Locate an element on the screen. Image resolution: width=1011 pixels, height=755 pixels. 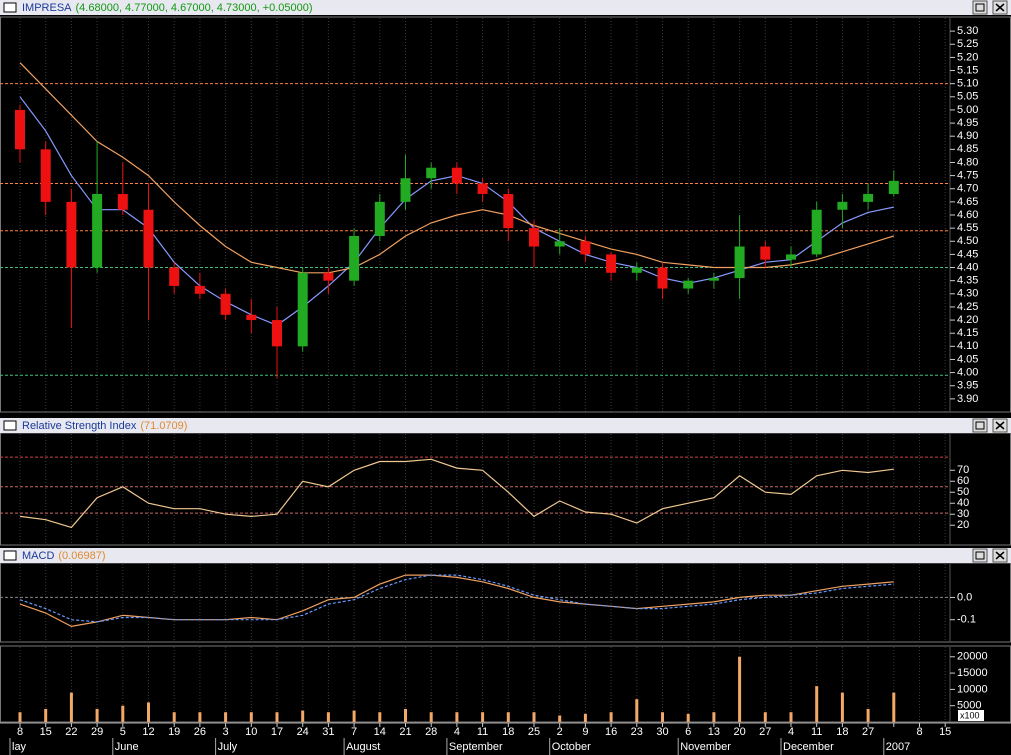
x-axis-strip is located at coordinates (505, 739).